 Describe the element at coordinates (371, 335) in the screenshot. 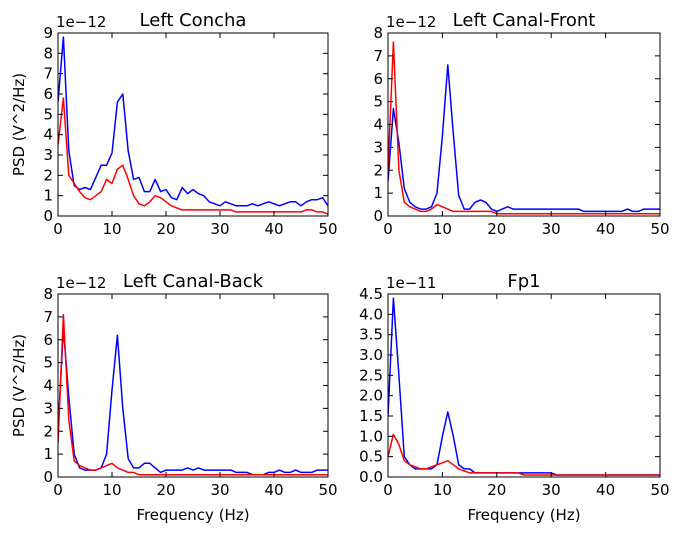

I see `y-tick-label: 3.5` at that location.